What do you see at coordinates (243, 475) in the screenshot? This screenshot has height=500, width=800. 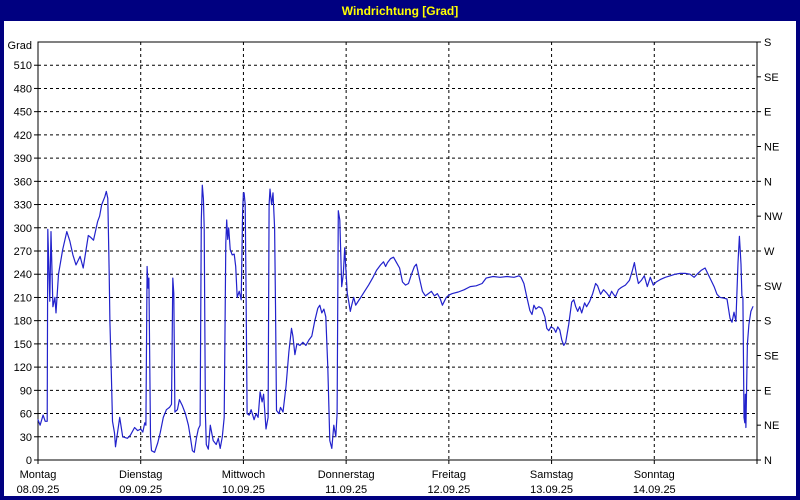 I see `x-day-name-label: Mittwoch` at bounding box center [243, 475].